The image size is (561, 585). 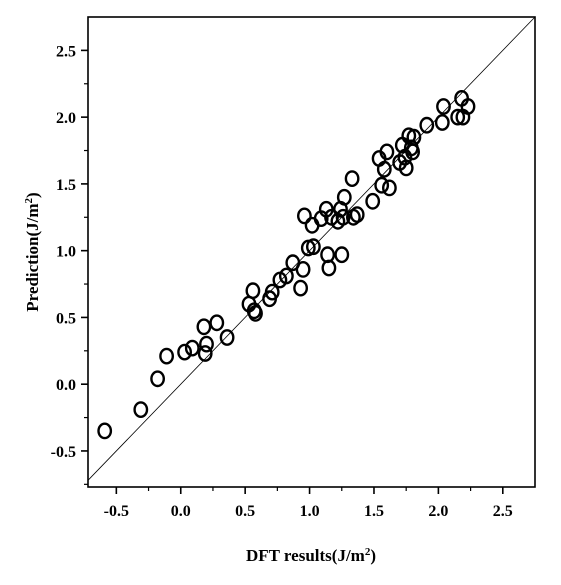 I want to click on x-axis-ticks: -0.5 0.0 0.5 1.0 1.5 2.0 2.5, so click(x=308, y=503).